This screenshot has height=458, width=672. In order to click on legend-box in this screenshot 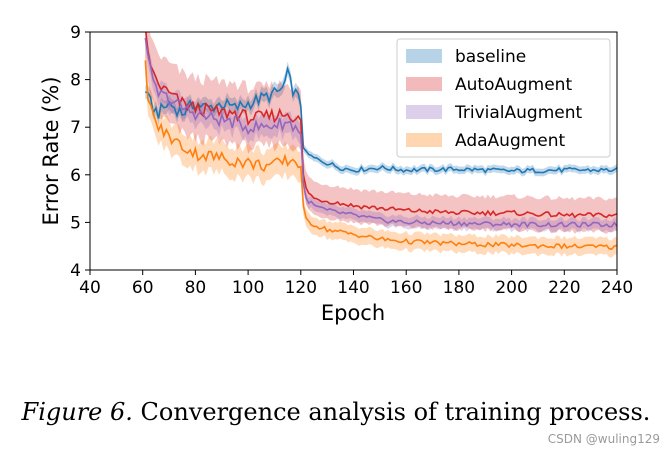, I will do `click(503, 98)`.